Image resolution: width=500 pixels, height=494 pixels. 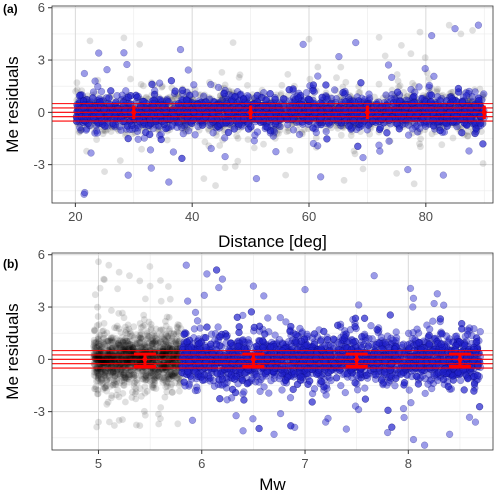 I want to click on bin-mean-point, so click(x=134, y=112).